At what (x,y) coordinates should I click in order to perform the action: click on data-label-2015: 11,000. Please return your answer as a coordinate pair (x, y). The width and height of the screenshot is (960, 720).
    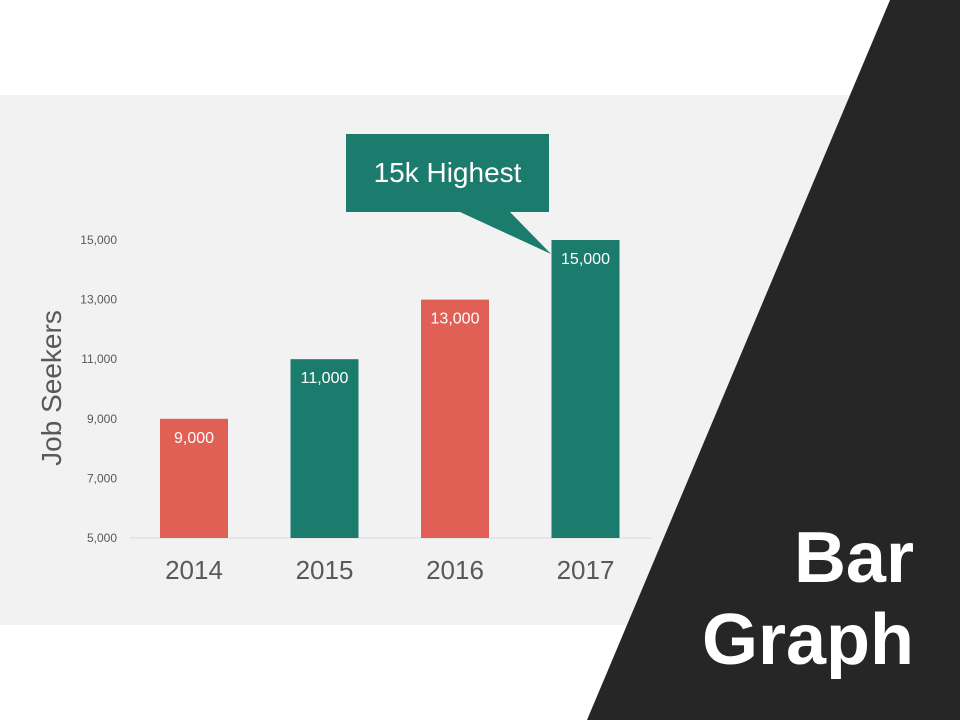
    Looking at the image, I should click on (325, 378).